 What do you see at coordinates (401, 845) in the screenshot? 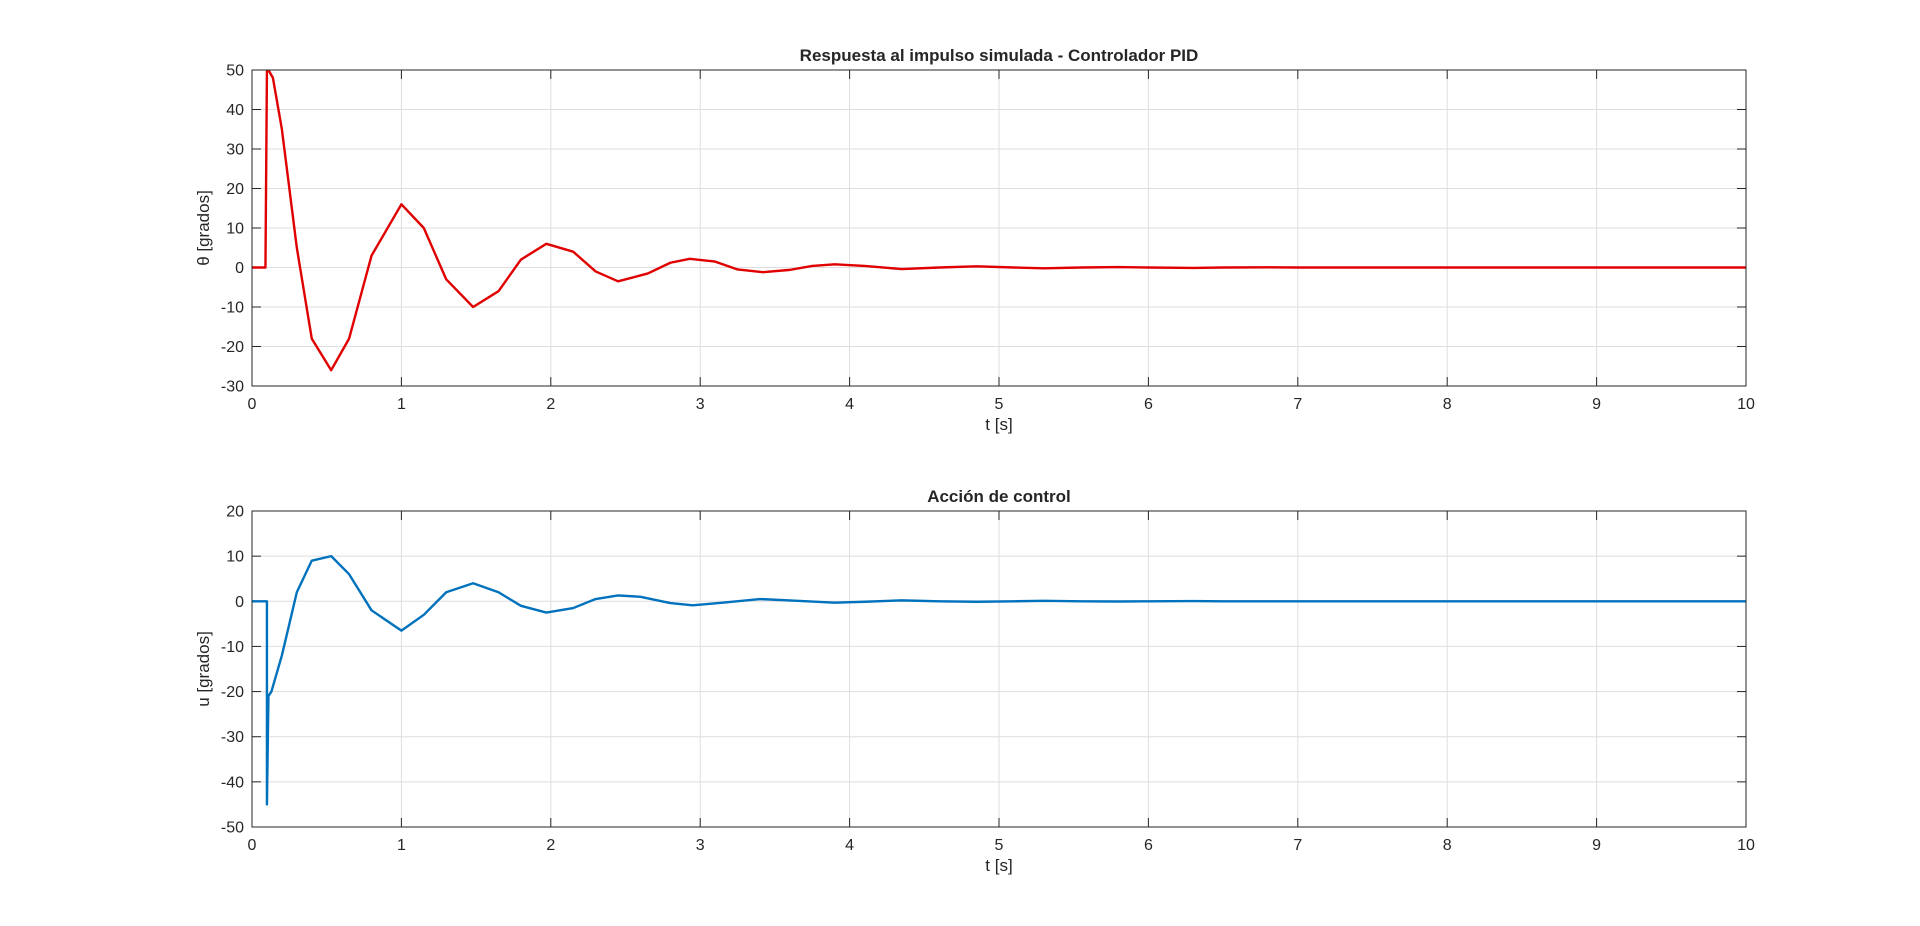
I see `bottom-x-tick-label: 1` at bounding box center [401, 845].